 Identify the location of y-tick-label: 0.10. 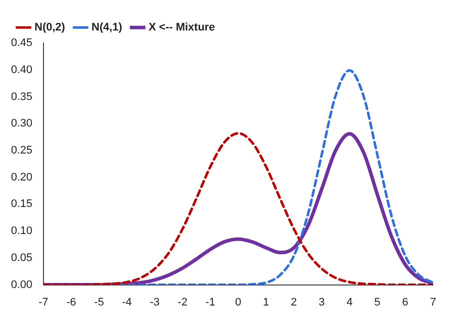
(21, 231).